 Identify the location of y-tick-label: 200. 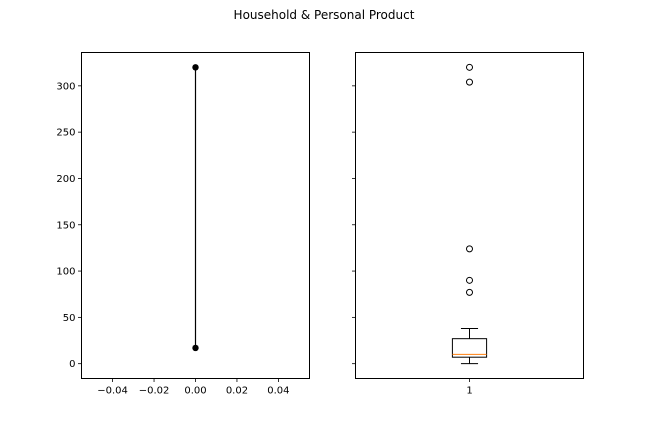
(65, 179).